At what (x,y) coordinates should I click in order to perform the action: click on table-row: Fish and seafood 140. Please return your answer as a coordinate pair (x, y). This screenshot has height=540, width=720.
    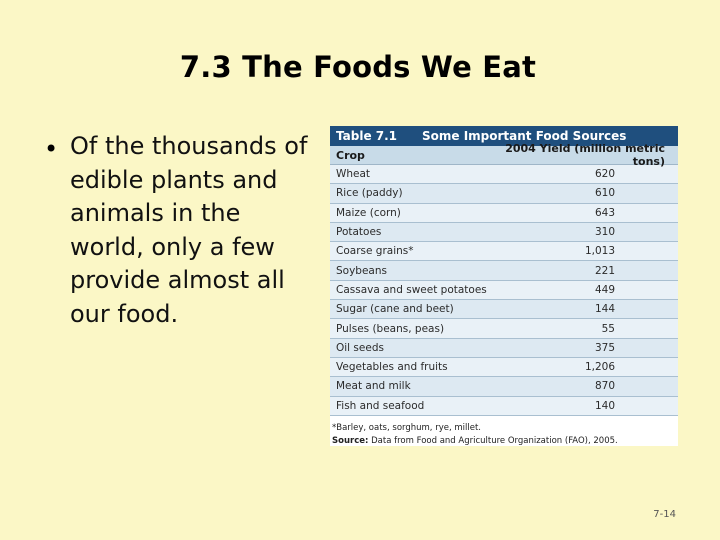
    Looking at the image, I should click on (504, 406).